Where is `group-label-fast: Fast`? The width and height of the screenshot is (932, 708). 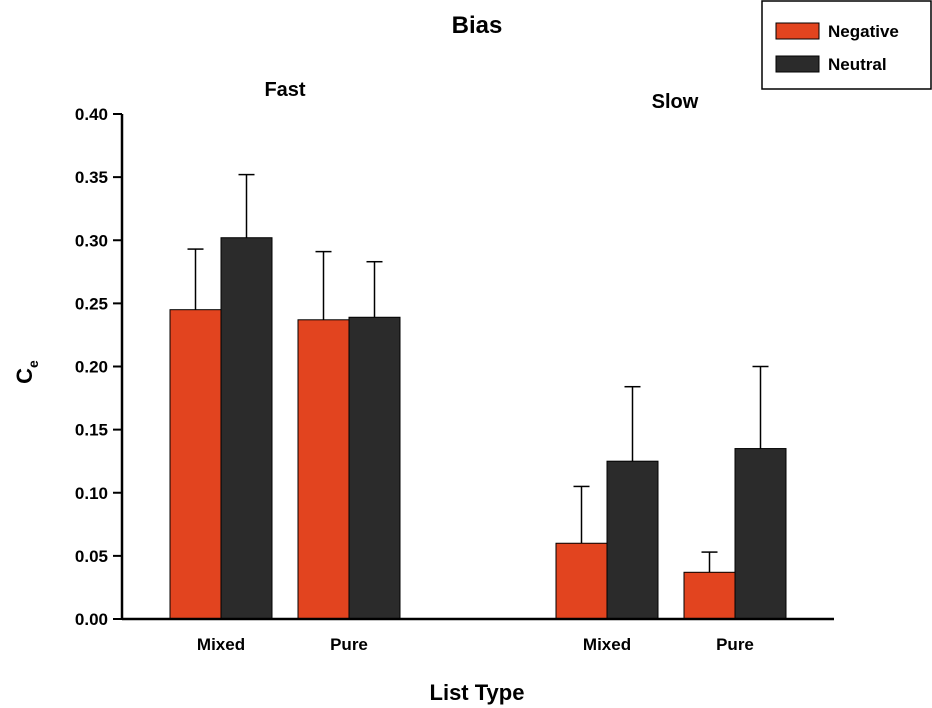
group-label-fast: Fast is located at coordinates (284, 90).